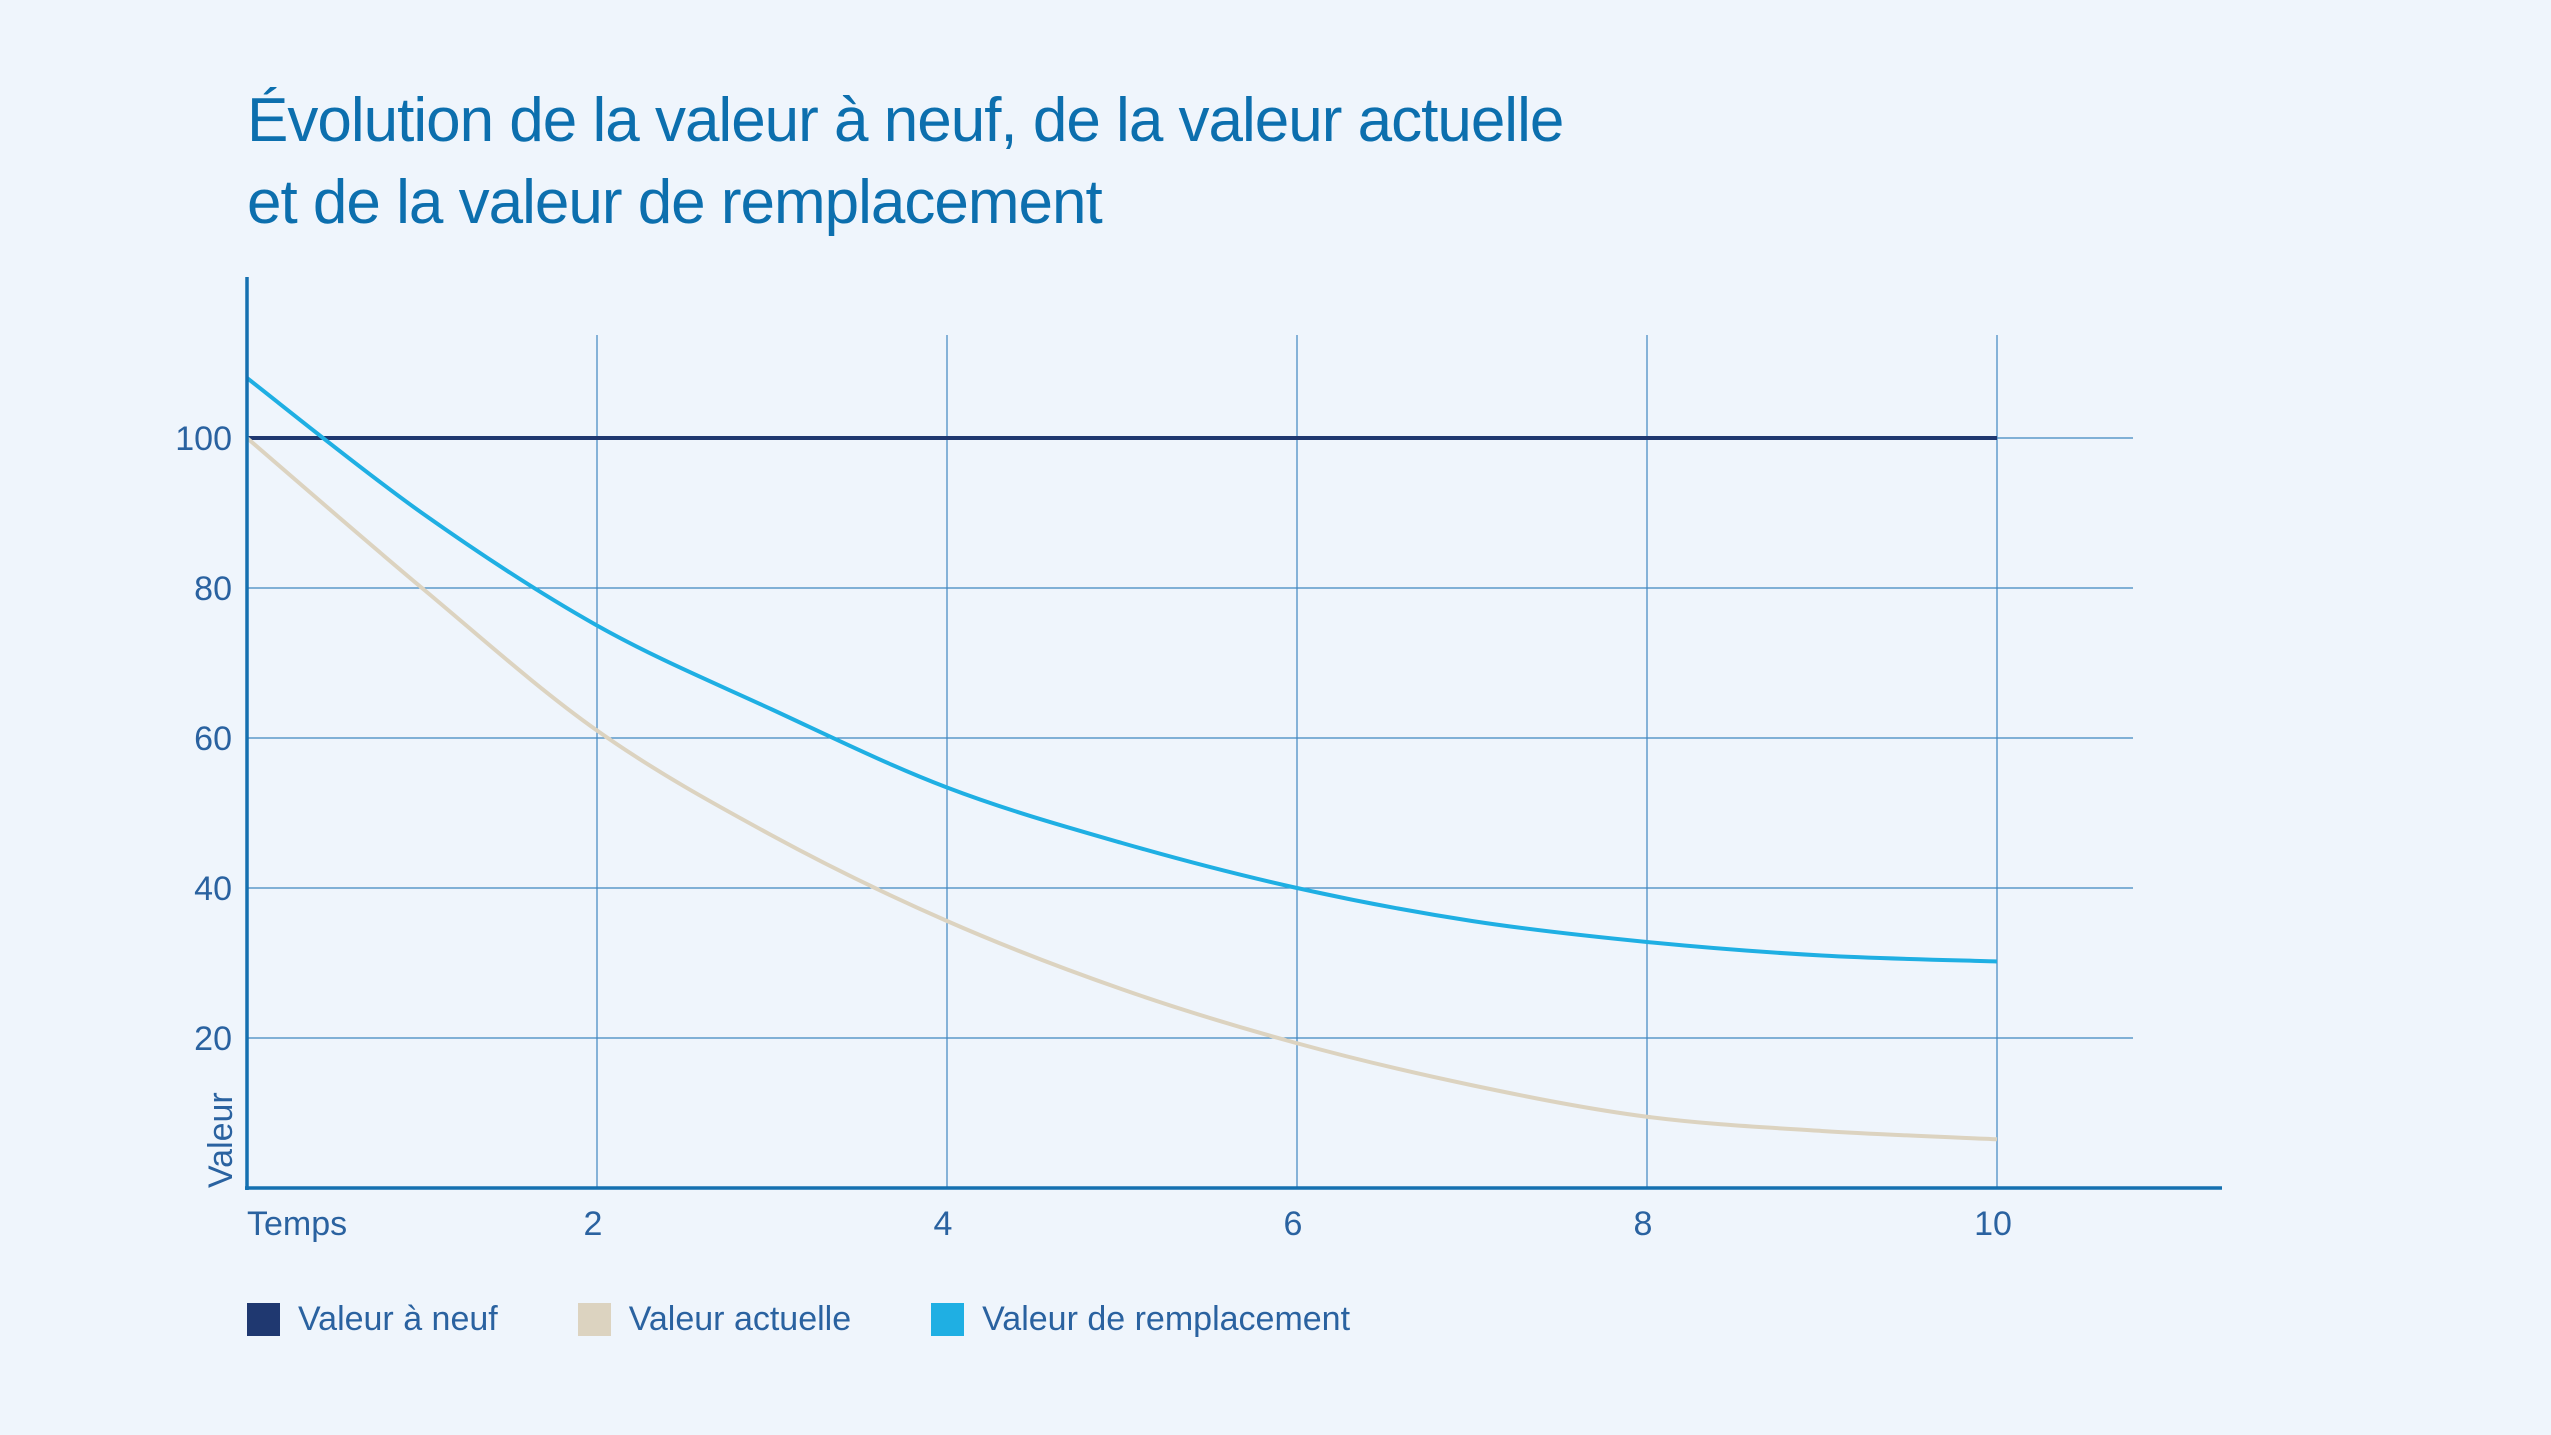 This screenshot has height=1435, width=2551. Describe the element at coordinates (203, 439) in the screenshot. I see `y-tick-label: 100` at that location.